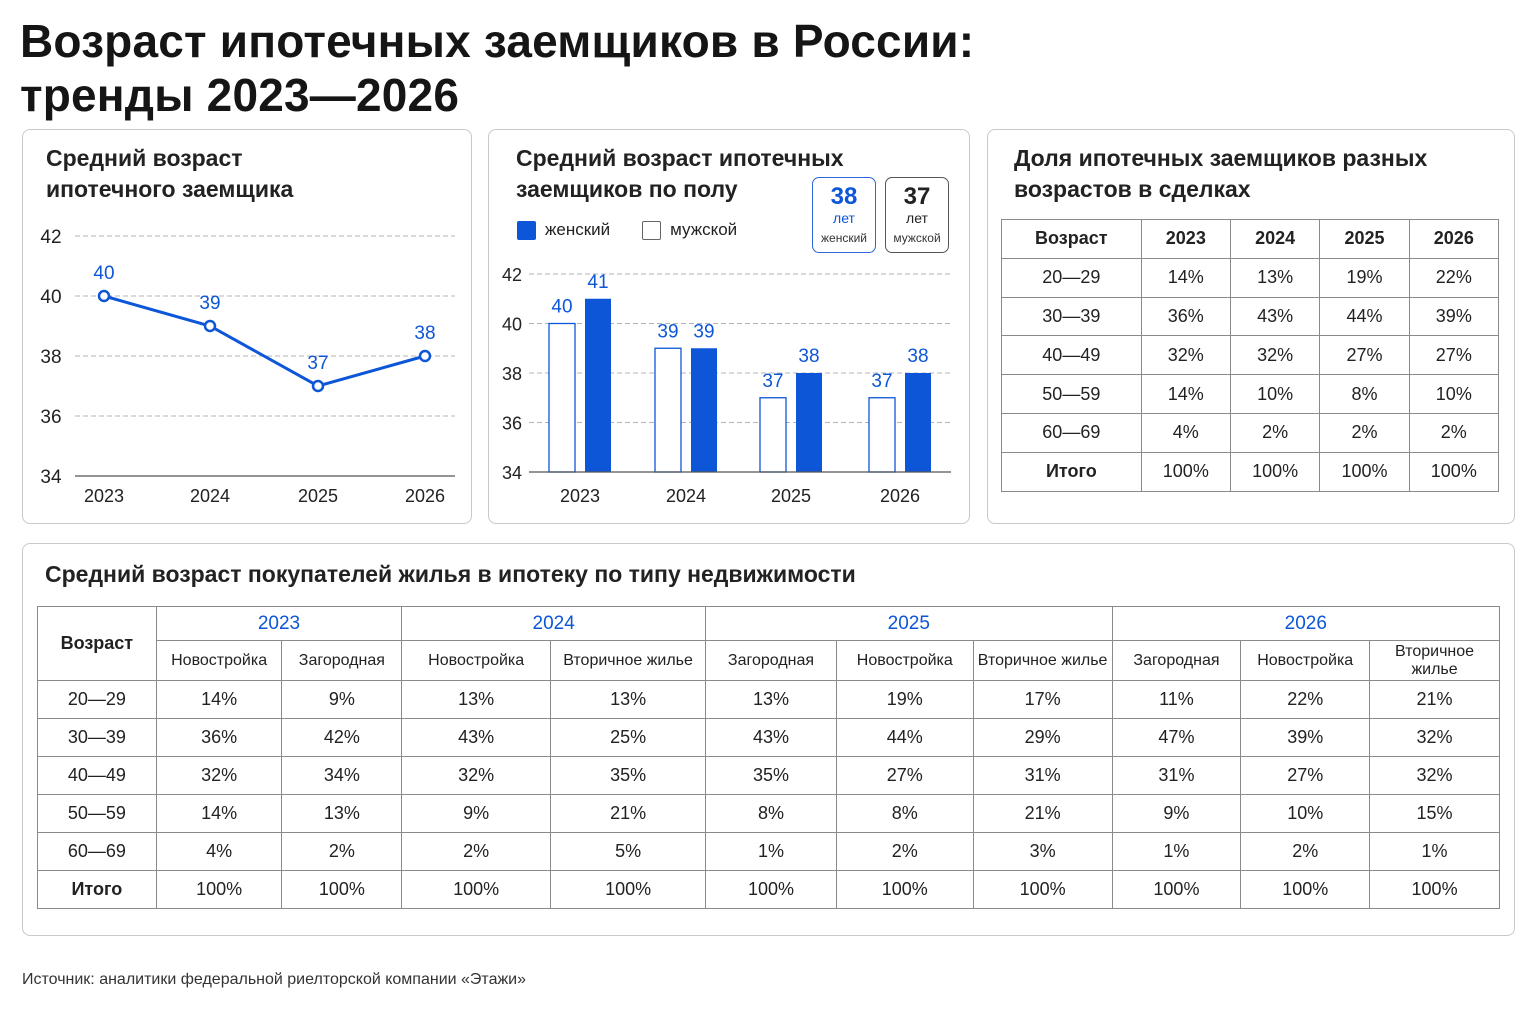 Image resolution: width=1536 pixels, height=1024 pixels. Describe the element at coordinates (1071, 432) in the screenshot. I see `age-share-row-label: 60—69` at that location.